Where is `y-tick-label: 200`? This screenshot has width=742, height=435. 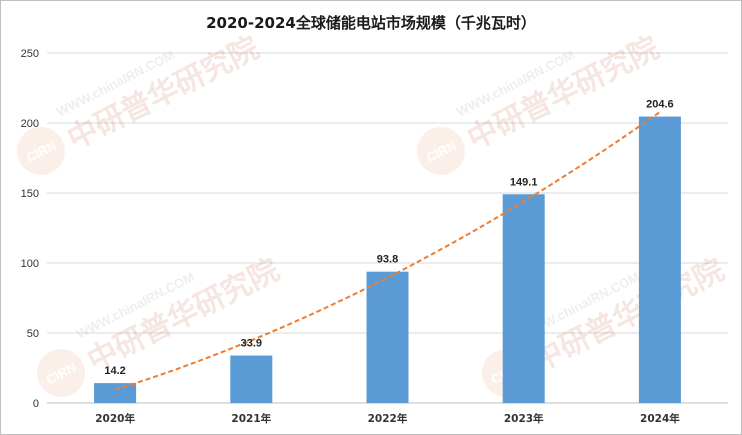
y-tick-label: 200 is located at coordinates (30, 124).